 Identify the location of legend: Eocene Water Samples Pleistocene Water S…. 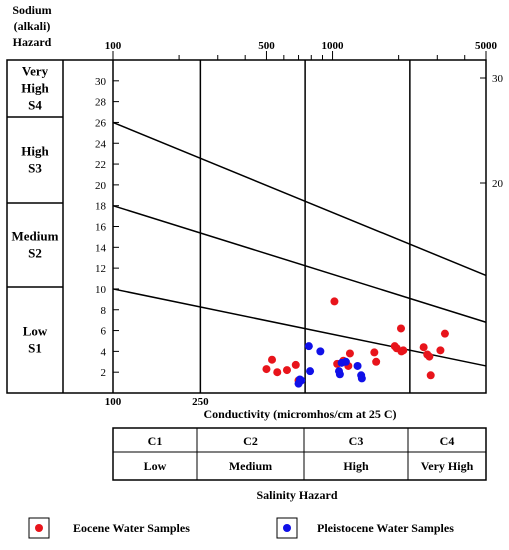
(241, 528).